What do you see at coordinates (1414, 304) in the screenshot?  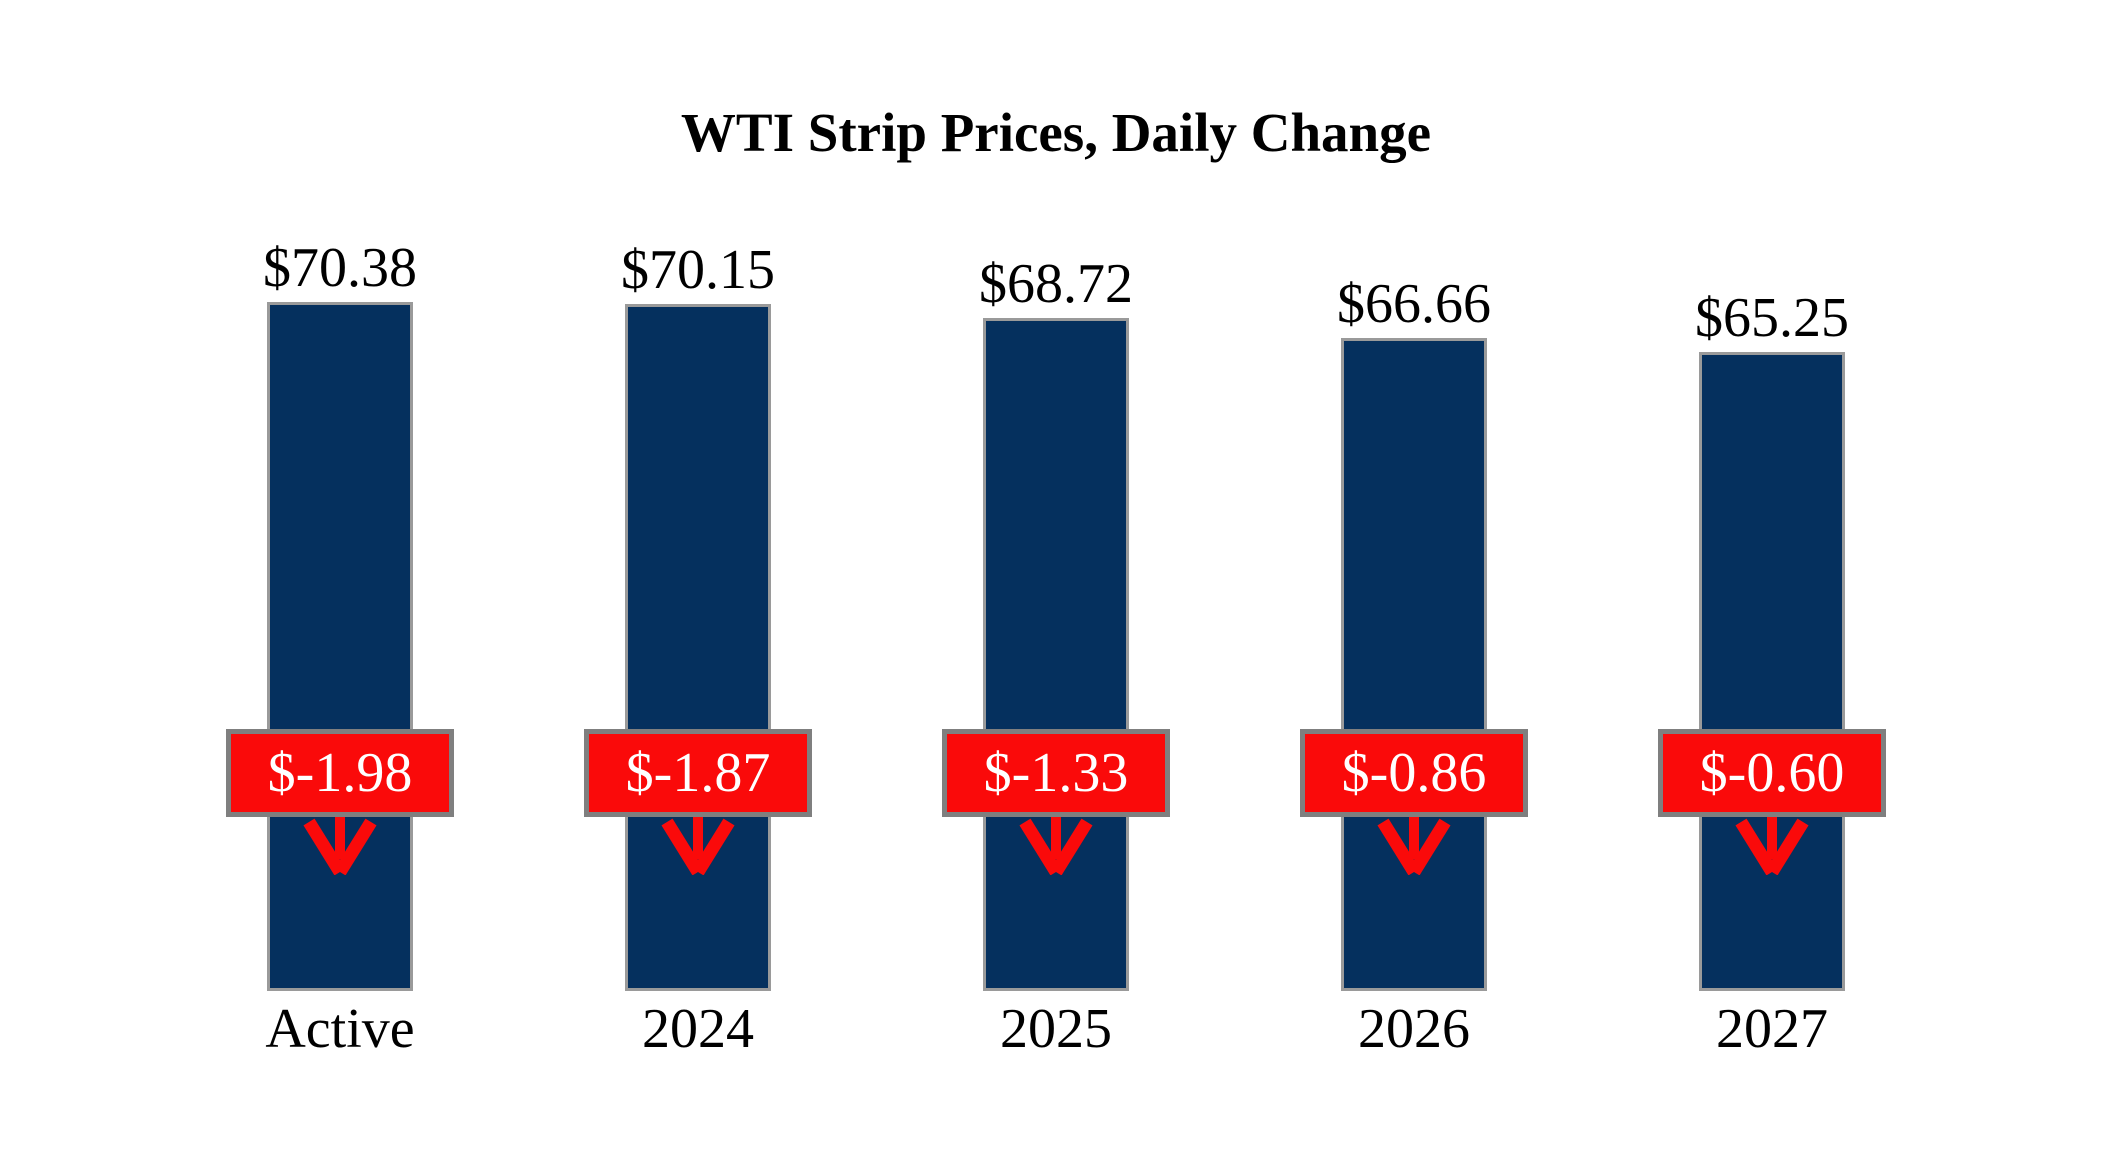 I see `bar-value-label: $66.66` at bounding box center [1414, 304].